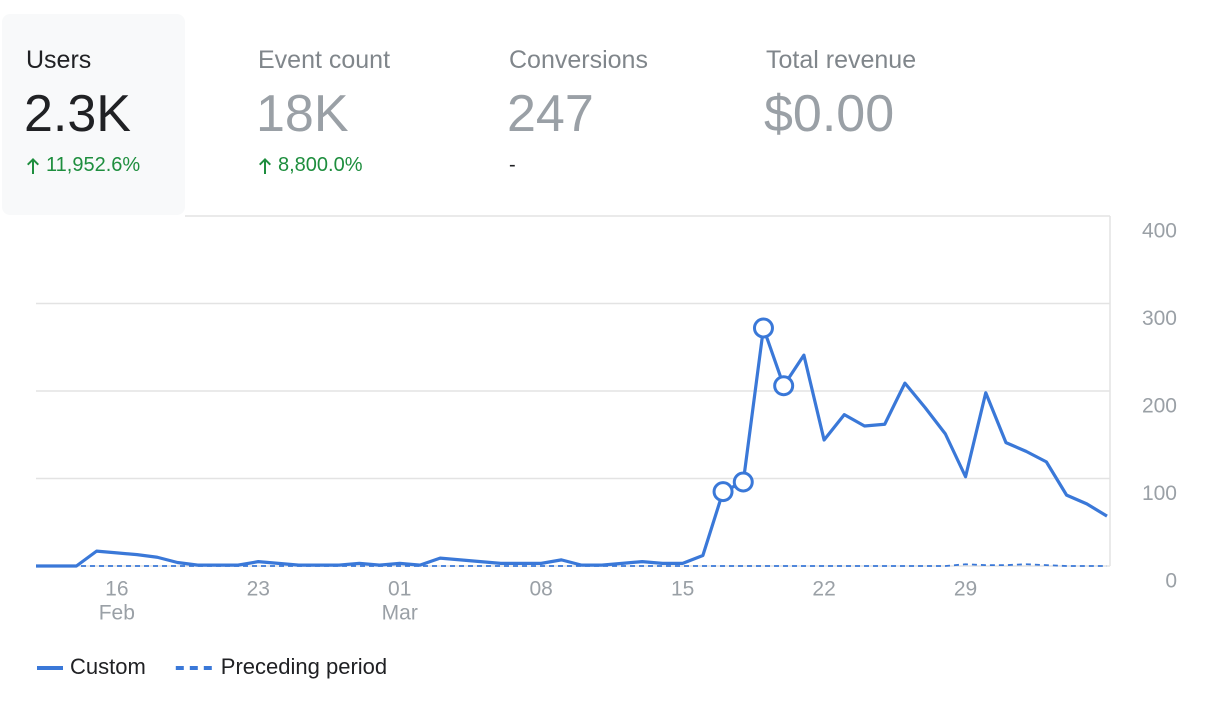 Image resolution: width=1210 pixels, height=714 pixels. What do you see at coordinates (400, 613) in the screenshot?
I see `x-tick-month: Mar` at bounding box center [400, 613].